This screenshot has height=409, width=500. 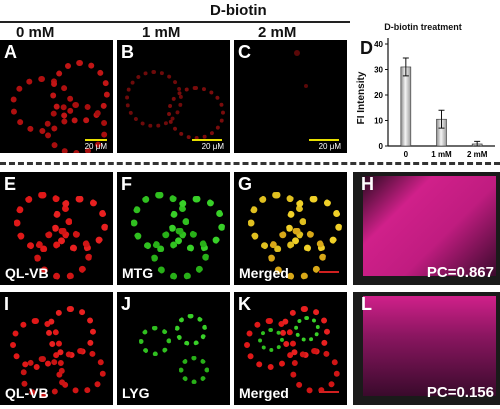 What do you see at coordinates (127, 52) in the screenshot?
I see `panel-letter-b: B` at bounding box center [127, 52].